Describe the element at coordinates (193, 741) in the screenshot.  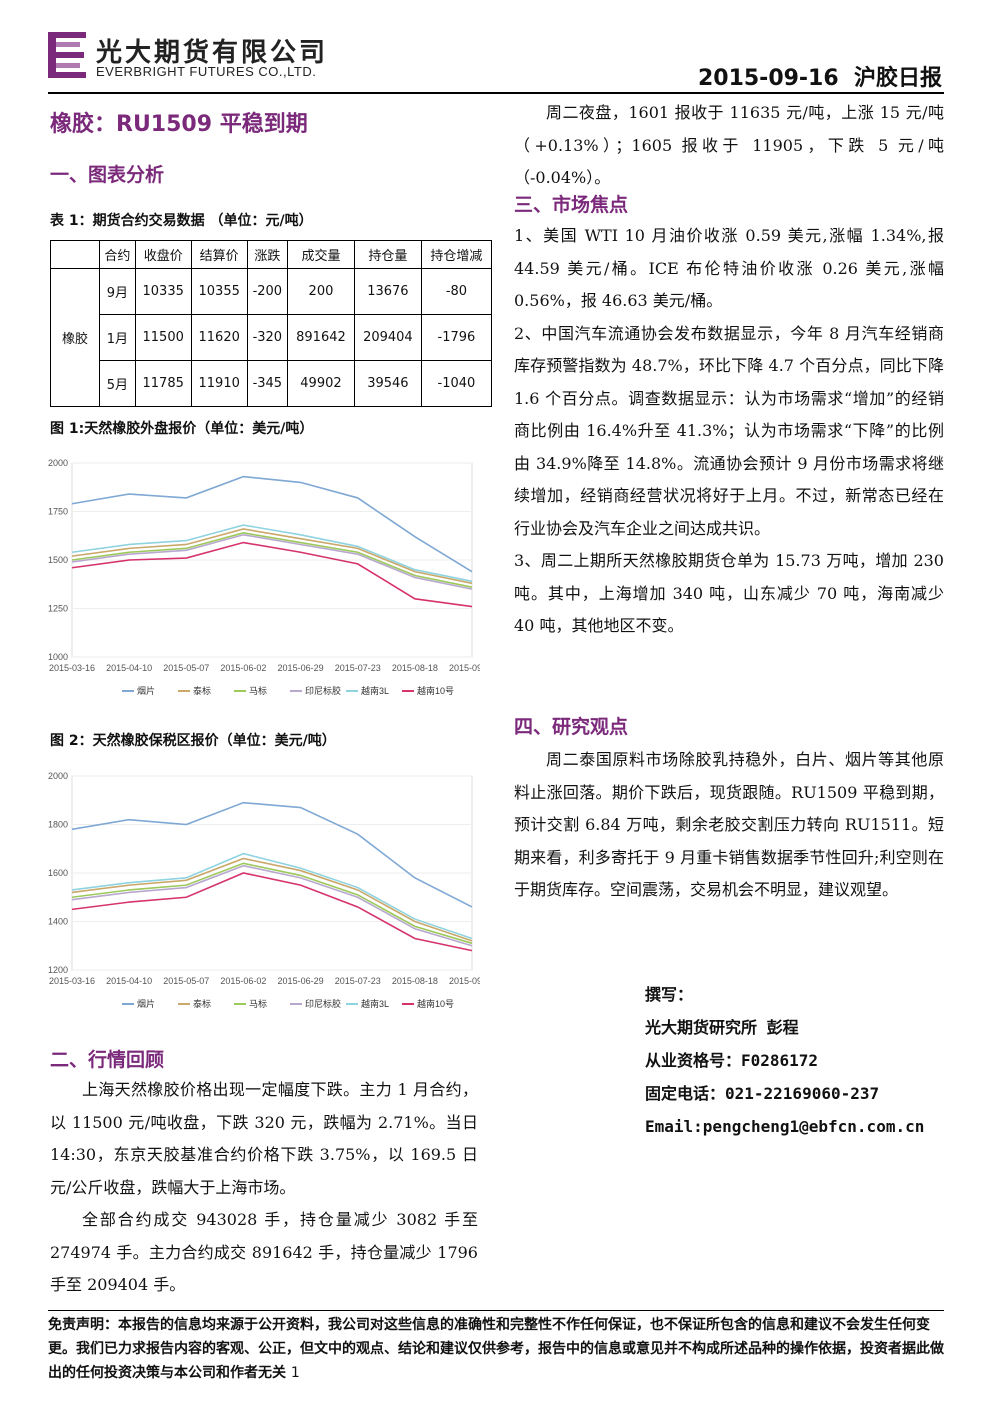
I see `chart2-caption: 图 2：天然橡胶保税区报价（单位：美元/吨）` at that location.